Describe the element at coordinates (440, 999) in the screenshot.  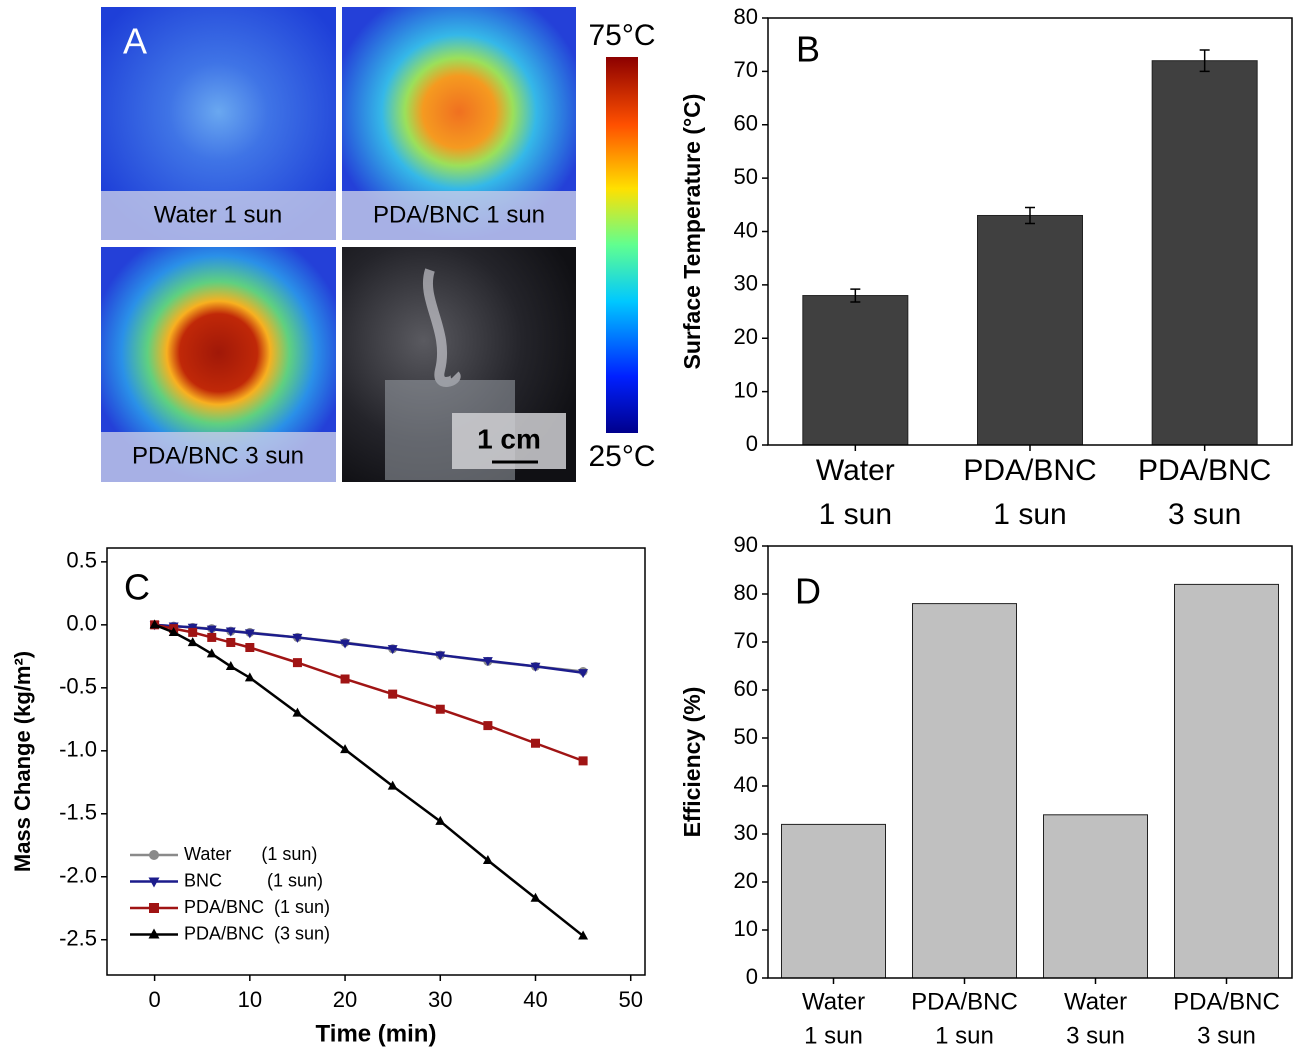
I see `x-tick-label: 30` at that location.